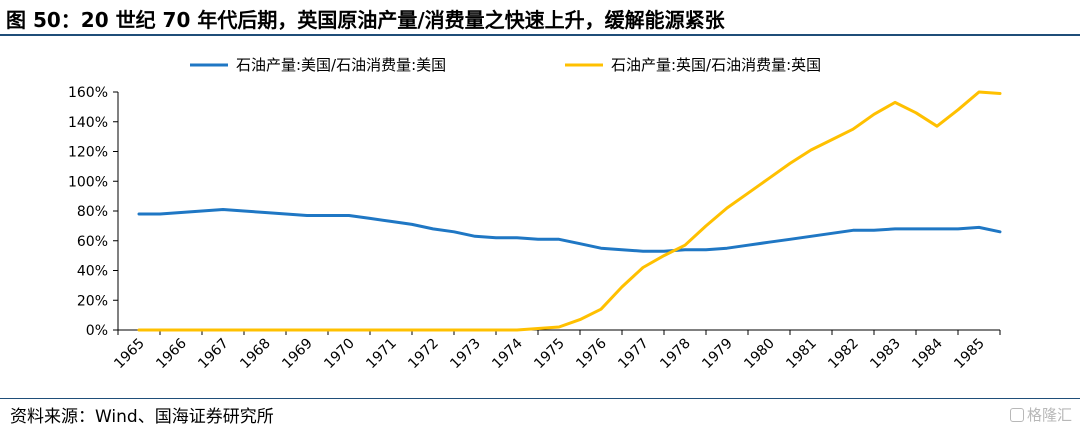 Image resolution: width=1080 pixels, height=428 pixels. I want to click on legend: 石油产量:美国/石油消费量:美国 石油产量:英国/石油消费量:英国, so click(505, 65).